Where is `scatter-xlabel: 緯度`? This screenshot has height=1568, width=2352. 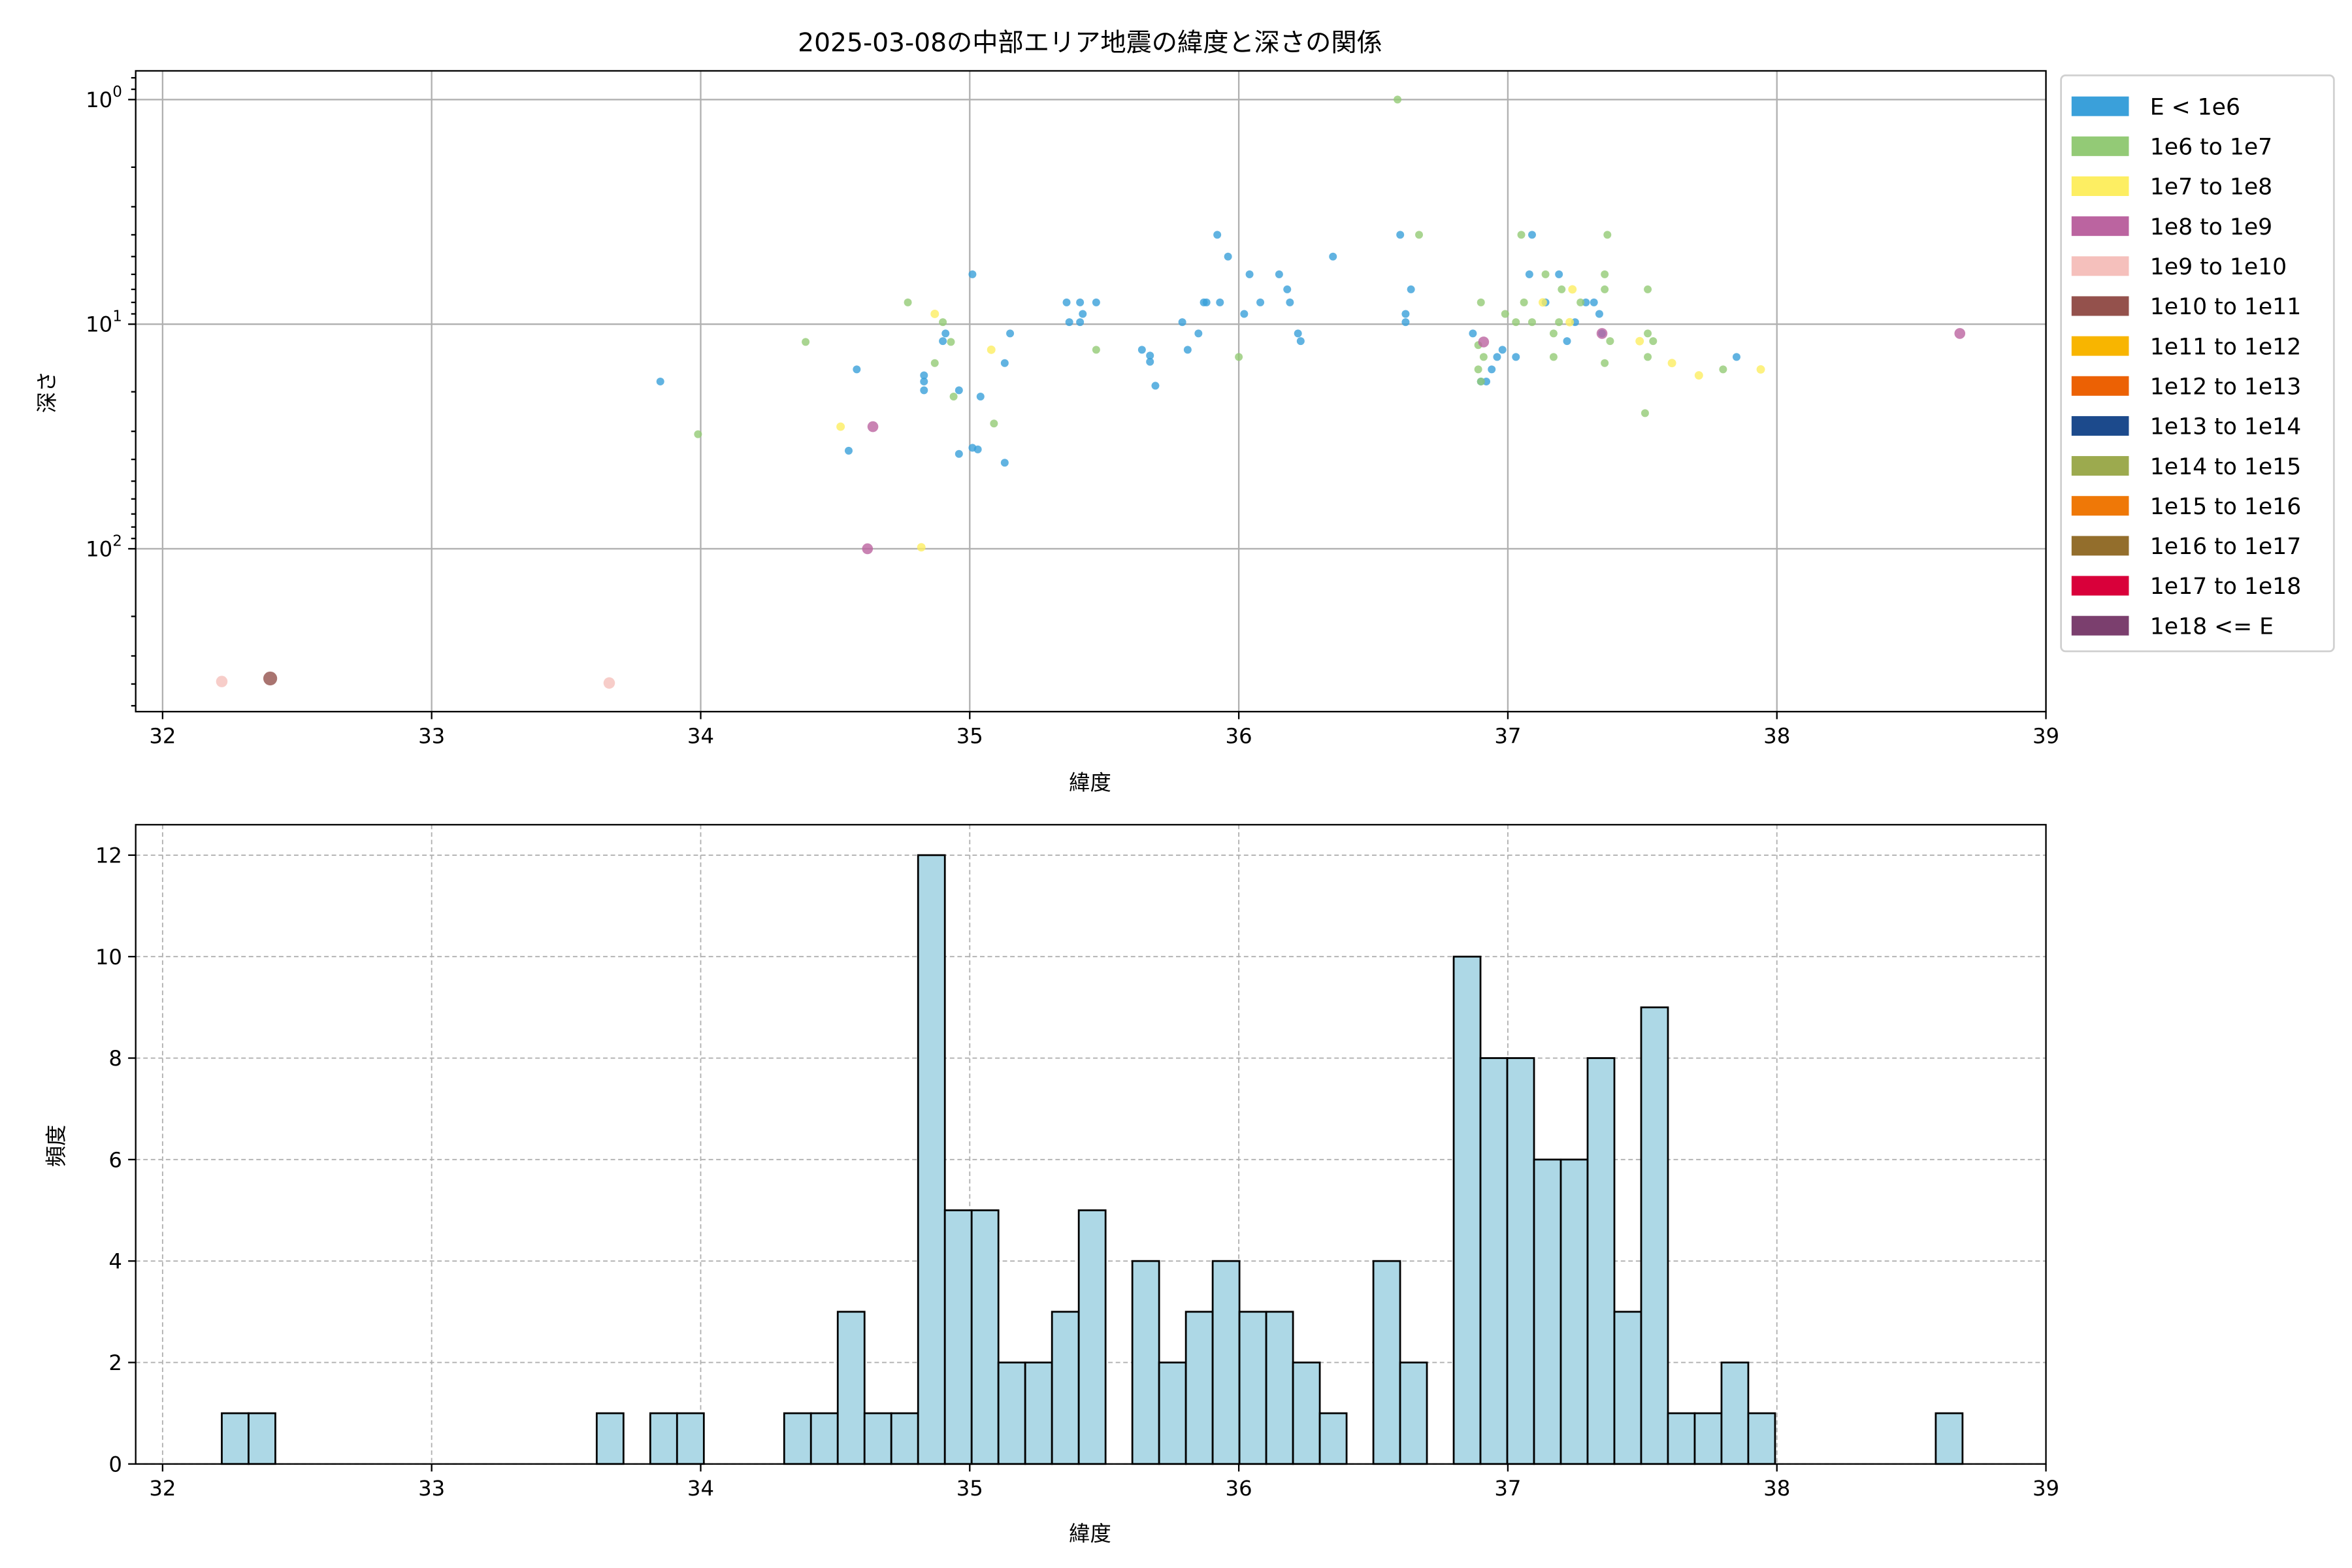
scatter-xlabel: 緯度 is located at coordinates (1090, 782).